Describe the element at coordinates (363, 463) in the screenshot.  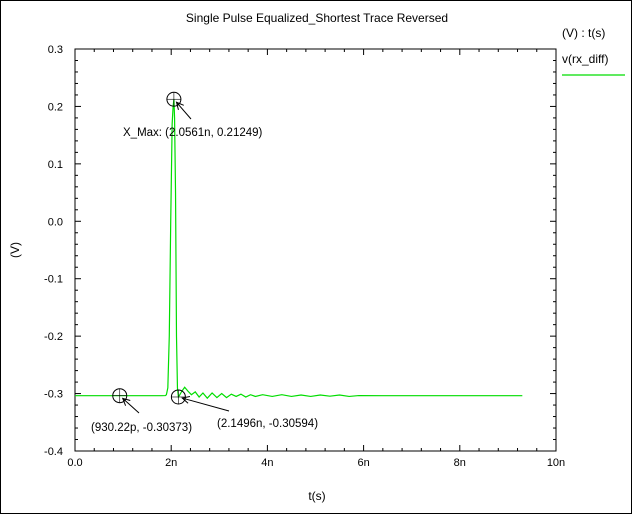
I see `x-tick-label: 6n` at that location.